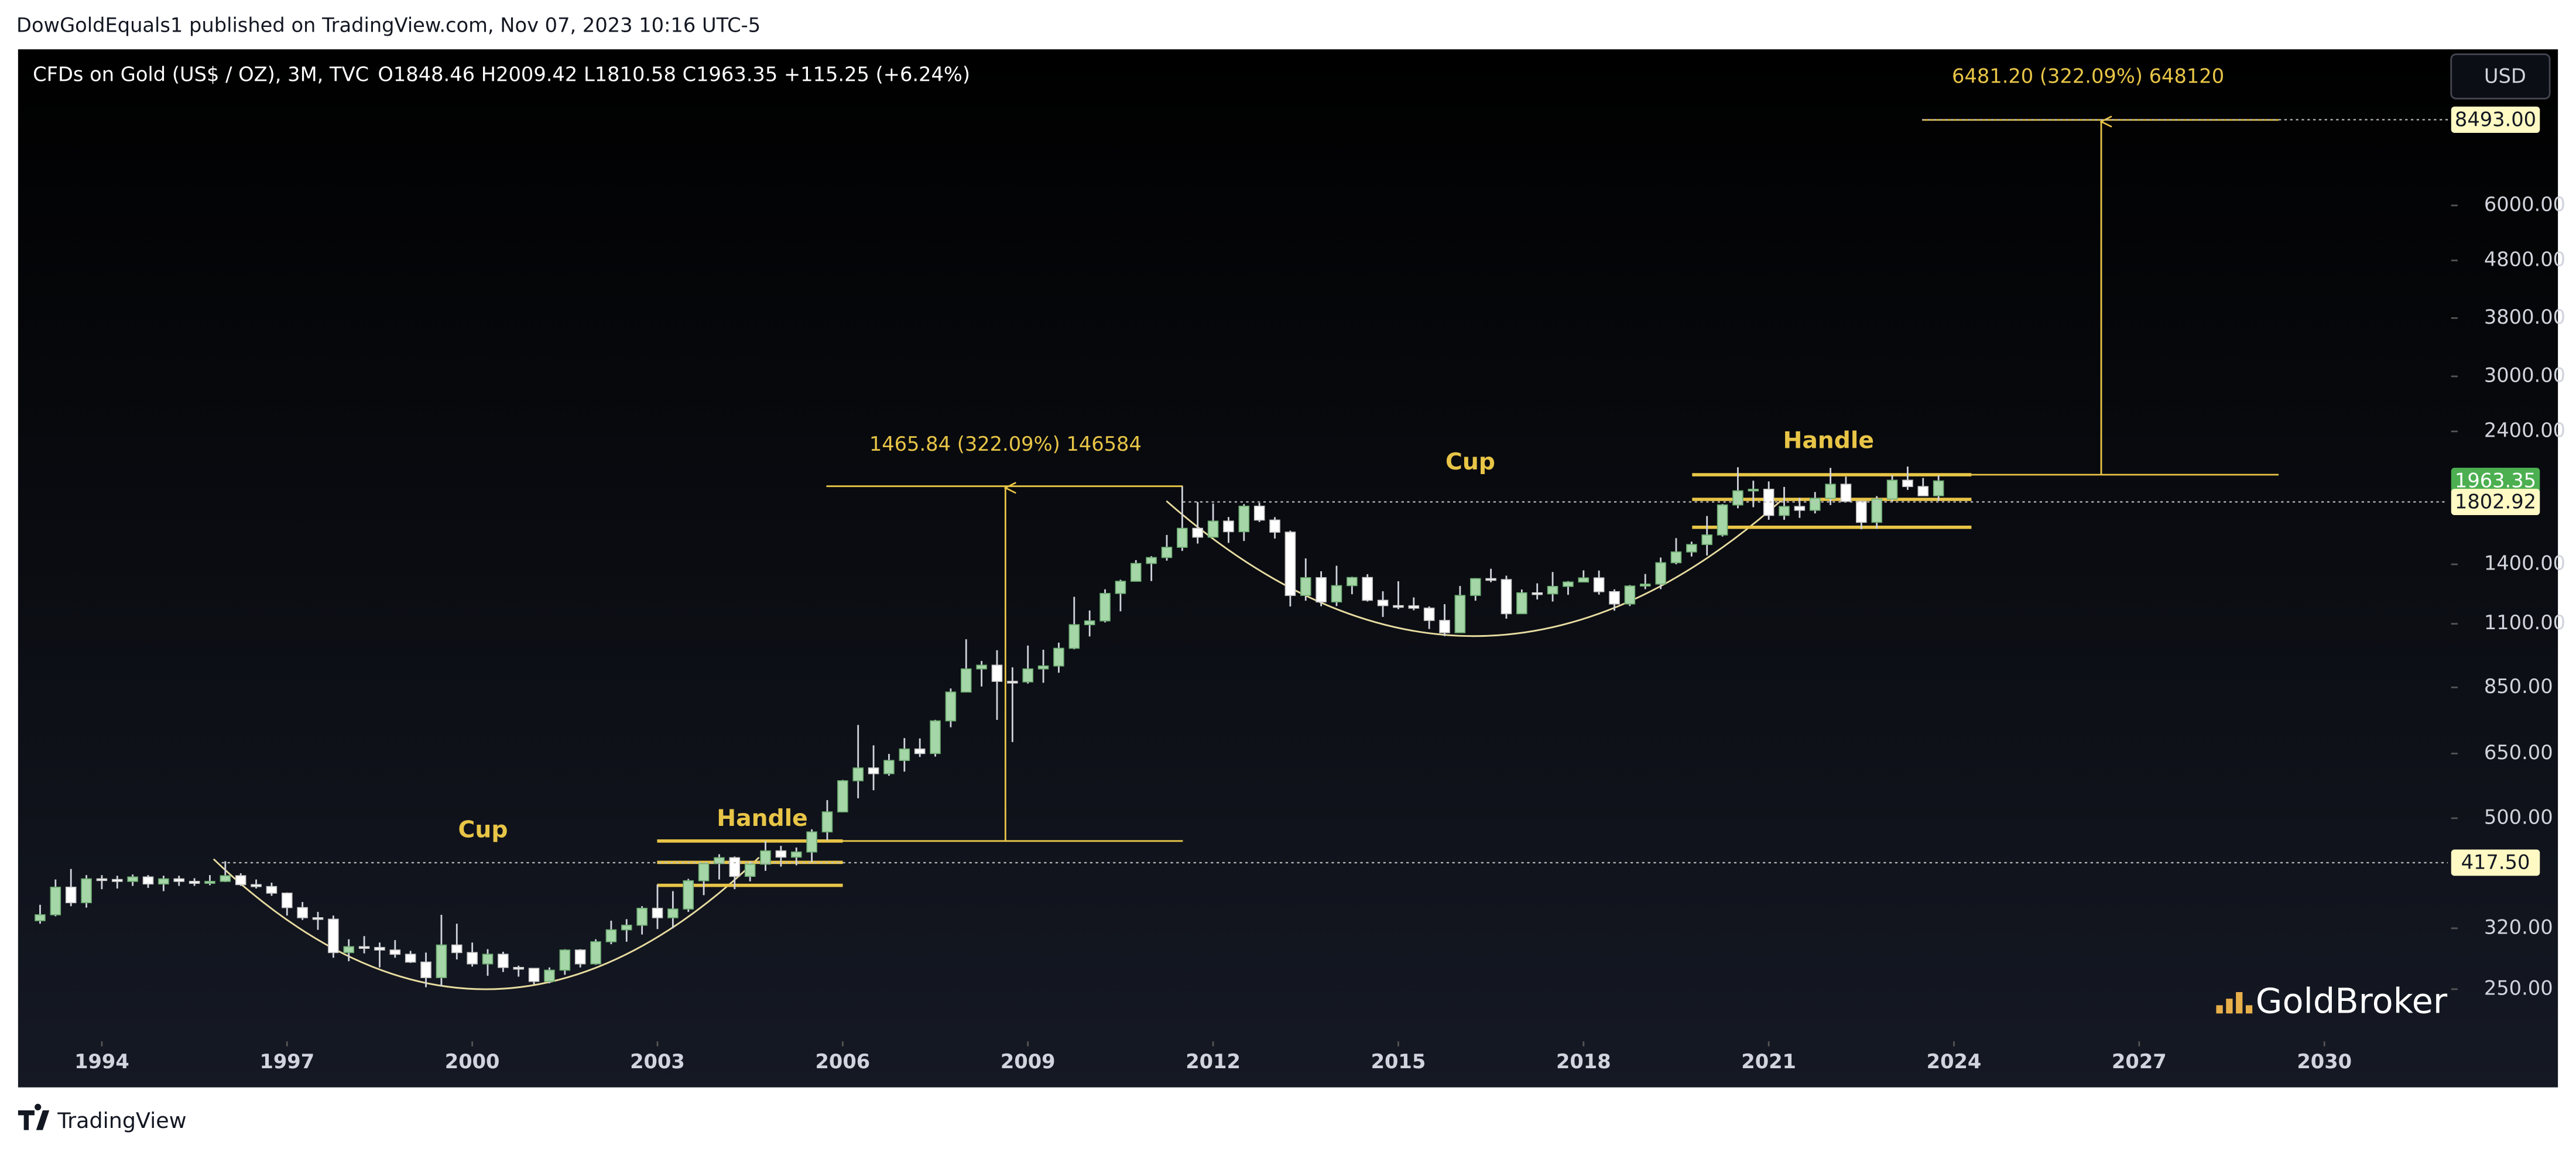  I want to click on annotation: 1465.84 (322.09%) 146584, so click(1005, 444).